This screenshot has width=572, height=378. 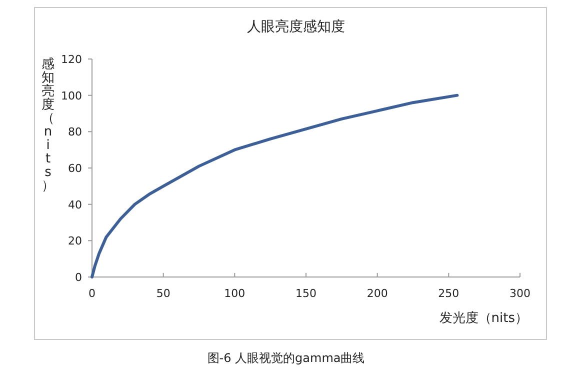 I want to click on x-tick-label: 200, so click(x=377, y=293).